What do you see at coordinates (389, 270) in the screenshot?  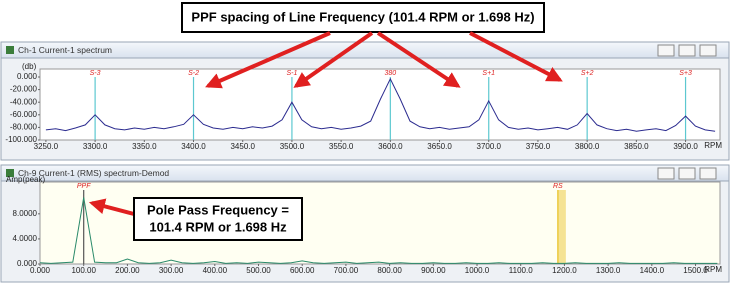 I see `x-tick-label: 800.00` at bounding box center [389, 270].